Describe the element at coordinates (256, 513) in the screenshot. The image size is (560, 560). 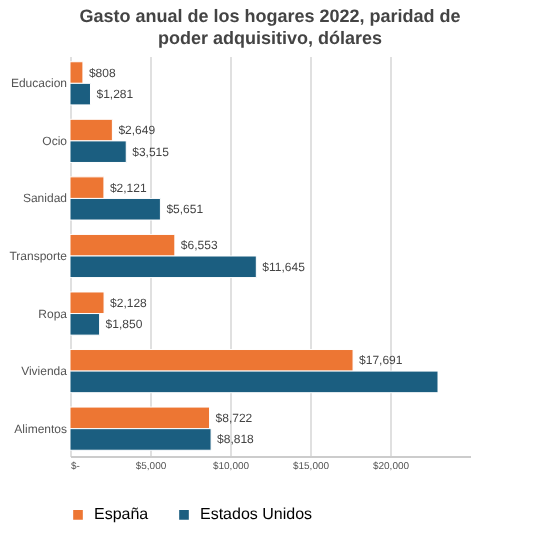
I see `legend-label: Estados Unidos` at that location.